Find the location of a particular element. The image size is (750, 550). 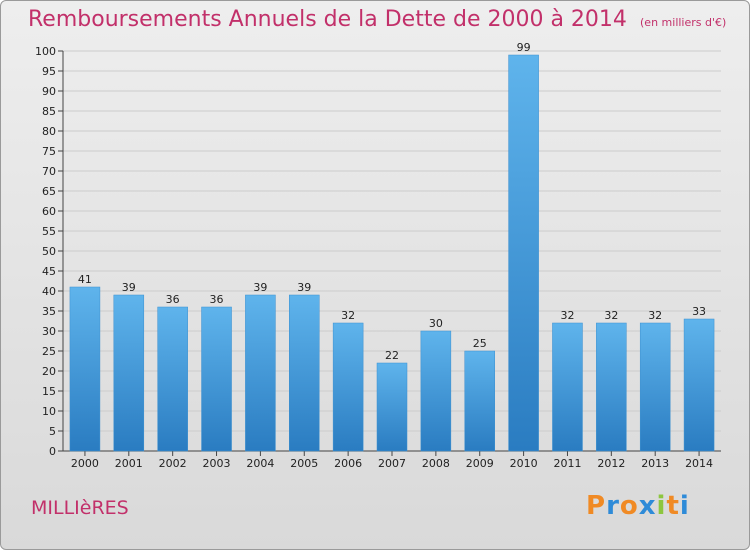

y-tick-label: 45 is located at coordinates (49, 271).